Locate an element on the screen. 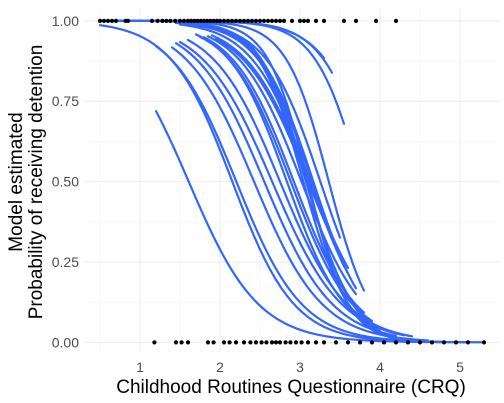 The image size is (504, 403). y-tick-label: 0.50 is located at coordinates (65, 182).